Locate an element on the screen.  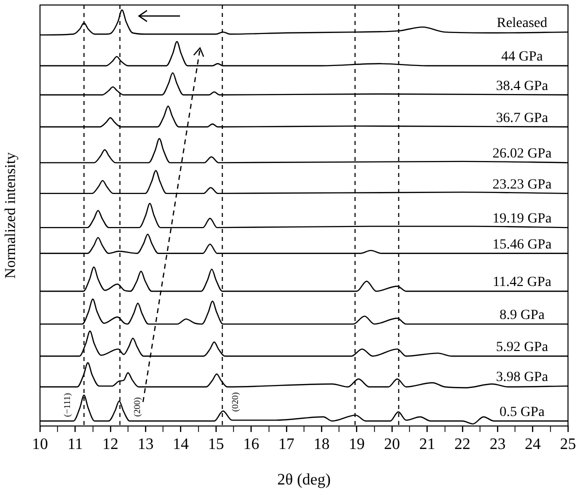
x-tick-label: 12 is located at coordinates (110, 444).